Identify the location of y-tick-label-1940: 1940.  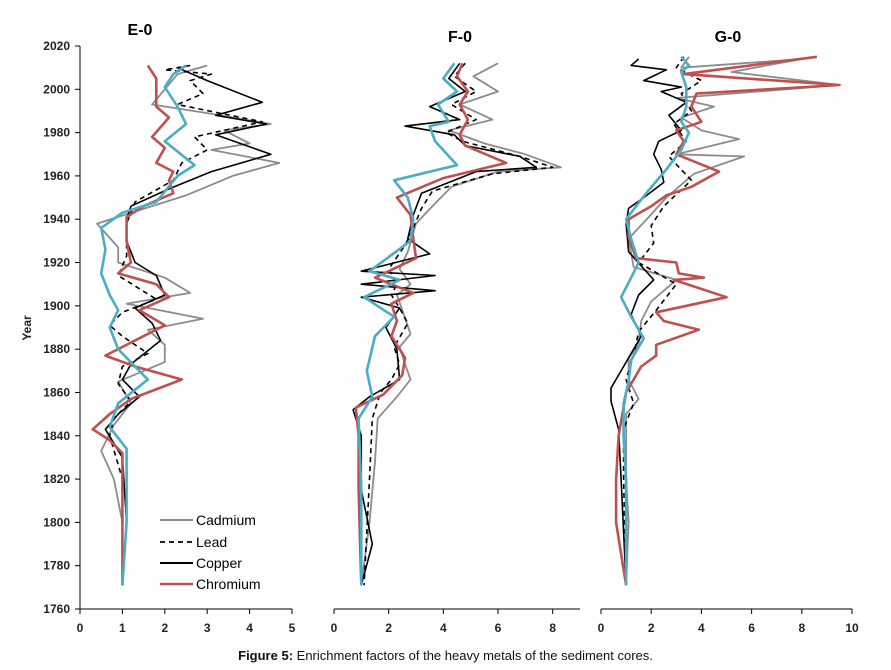
(56, 219).